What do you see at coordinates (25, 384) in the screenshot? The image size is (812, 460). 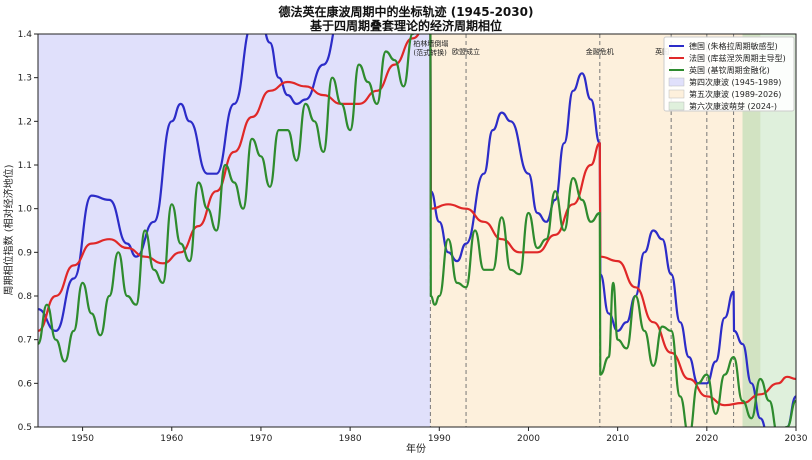 I see `y-tick-label-2: 0.6` at bounding box center [25, 384].